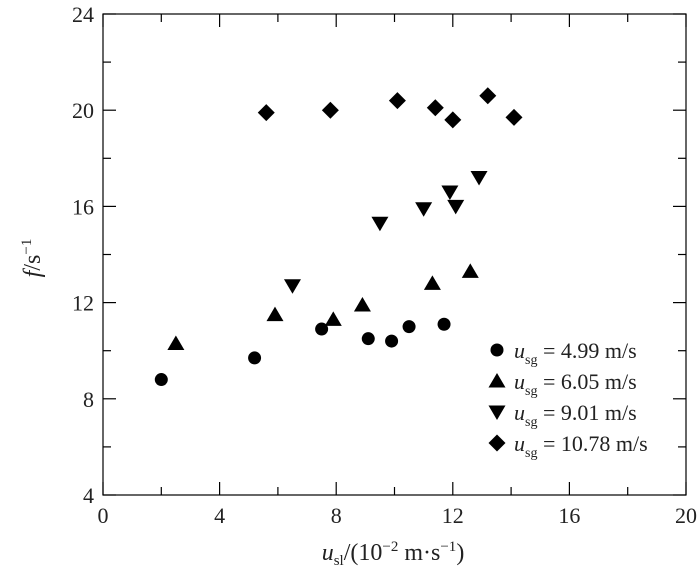 This screenshot has width=700, height=578. I want to click on x-tick-label: 0, so click(103, 515).